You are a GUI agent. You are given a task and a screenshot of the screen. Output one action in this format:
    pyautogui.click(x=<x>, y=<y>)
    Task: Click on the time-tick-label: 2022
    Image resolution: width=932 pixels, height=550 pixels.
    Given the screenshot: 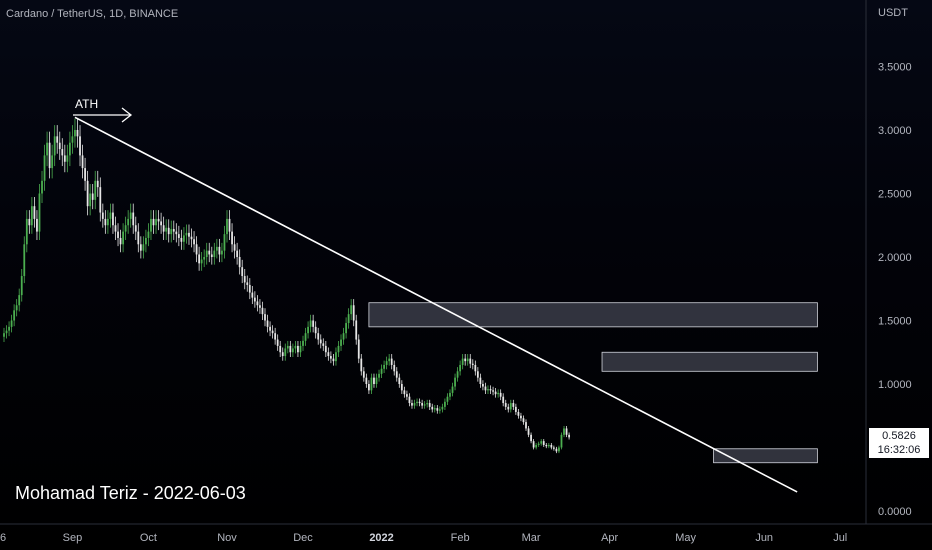 What is the action you would take?
    pyautogui.click(x=381, y=538)
    